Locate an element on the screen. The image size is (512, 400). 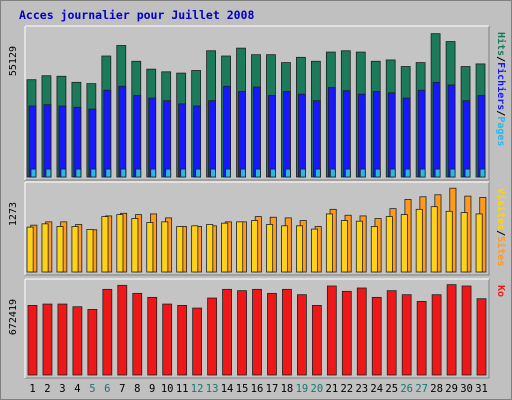
x-tick-label-day-2: 2 is located at coordinates (47, 389).